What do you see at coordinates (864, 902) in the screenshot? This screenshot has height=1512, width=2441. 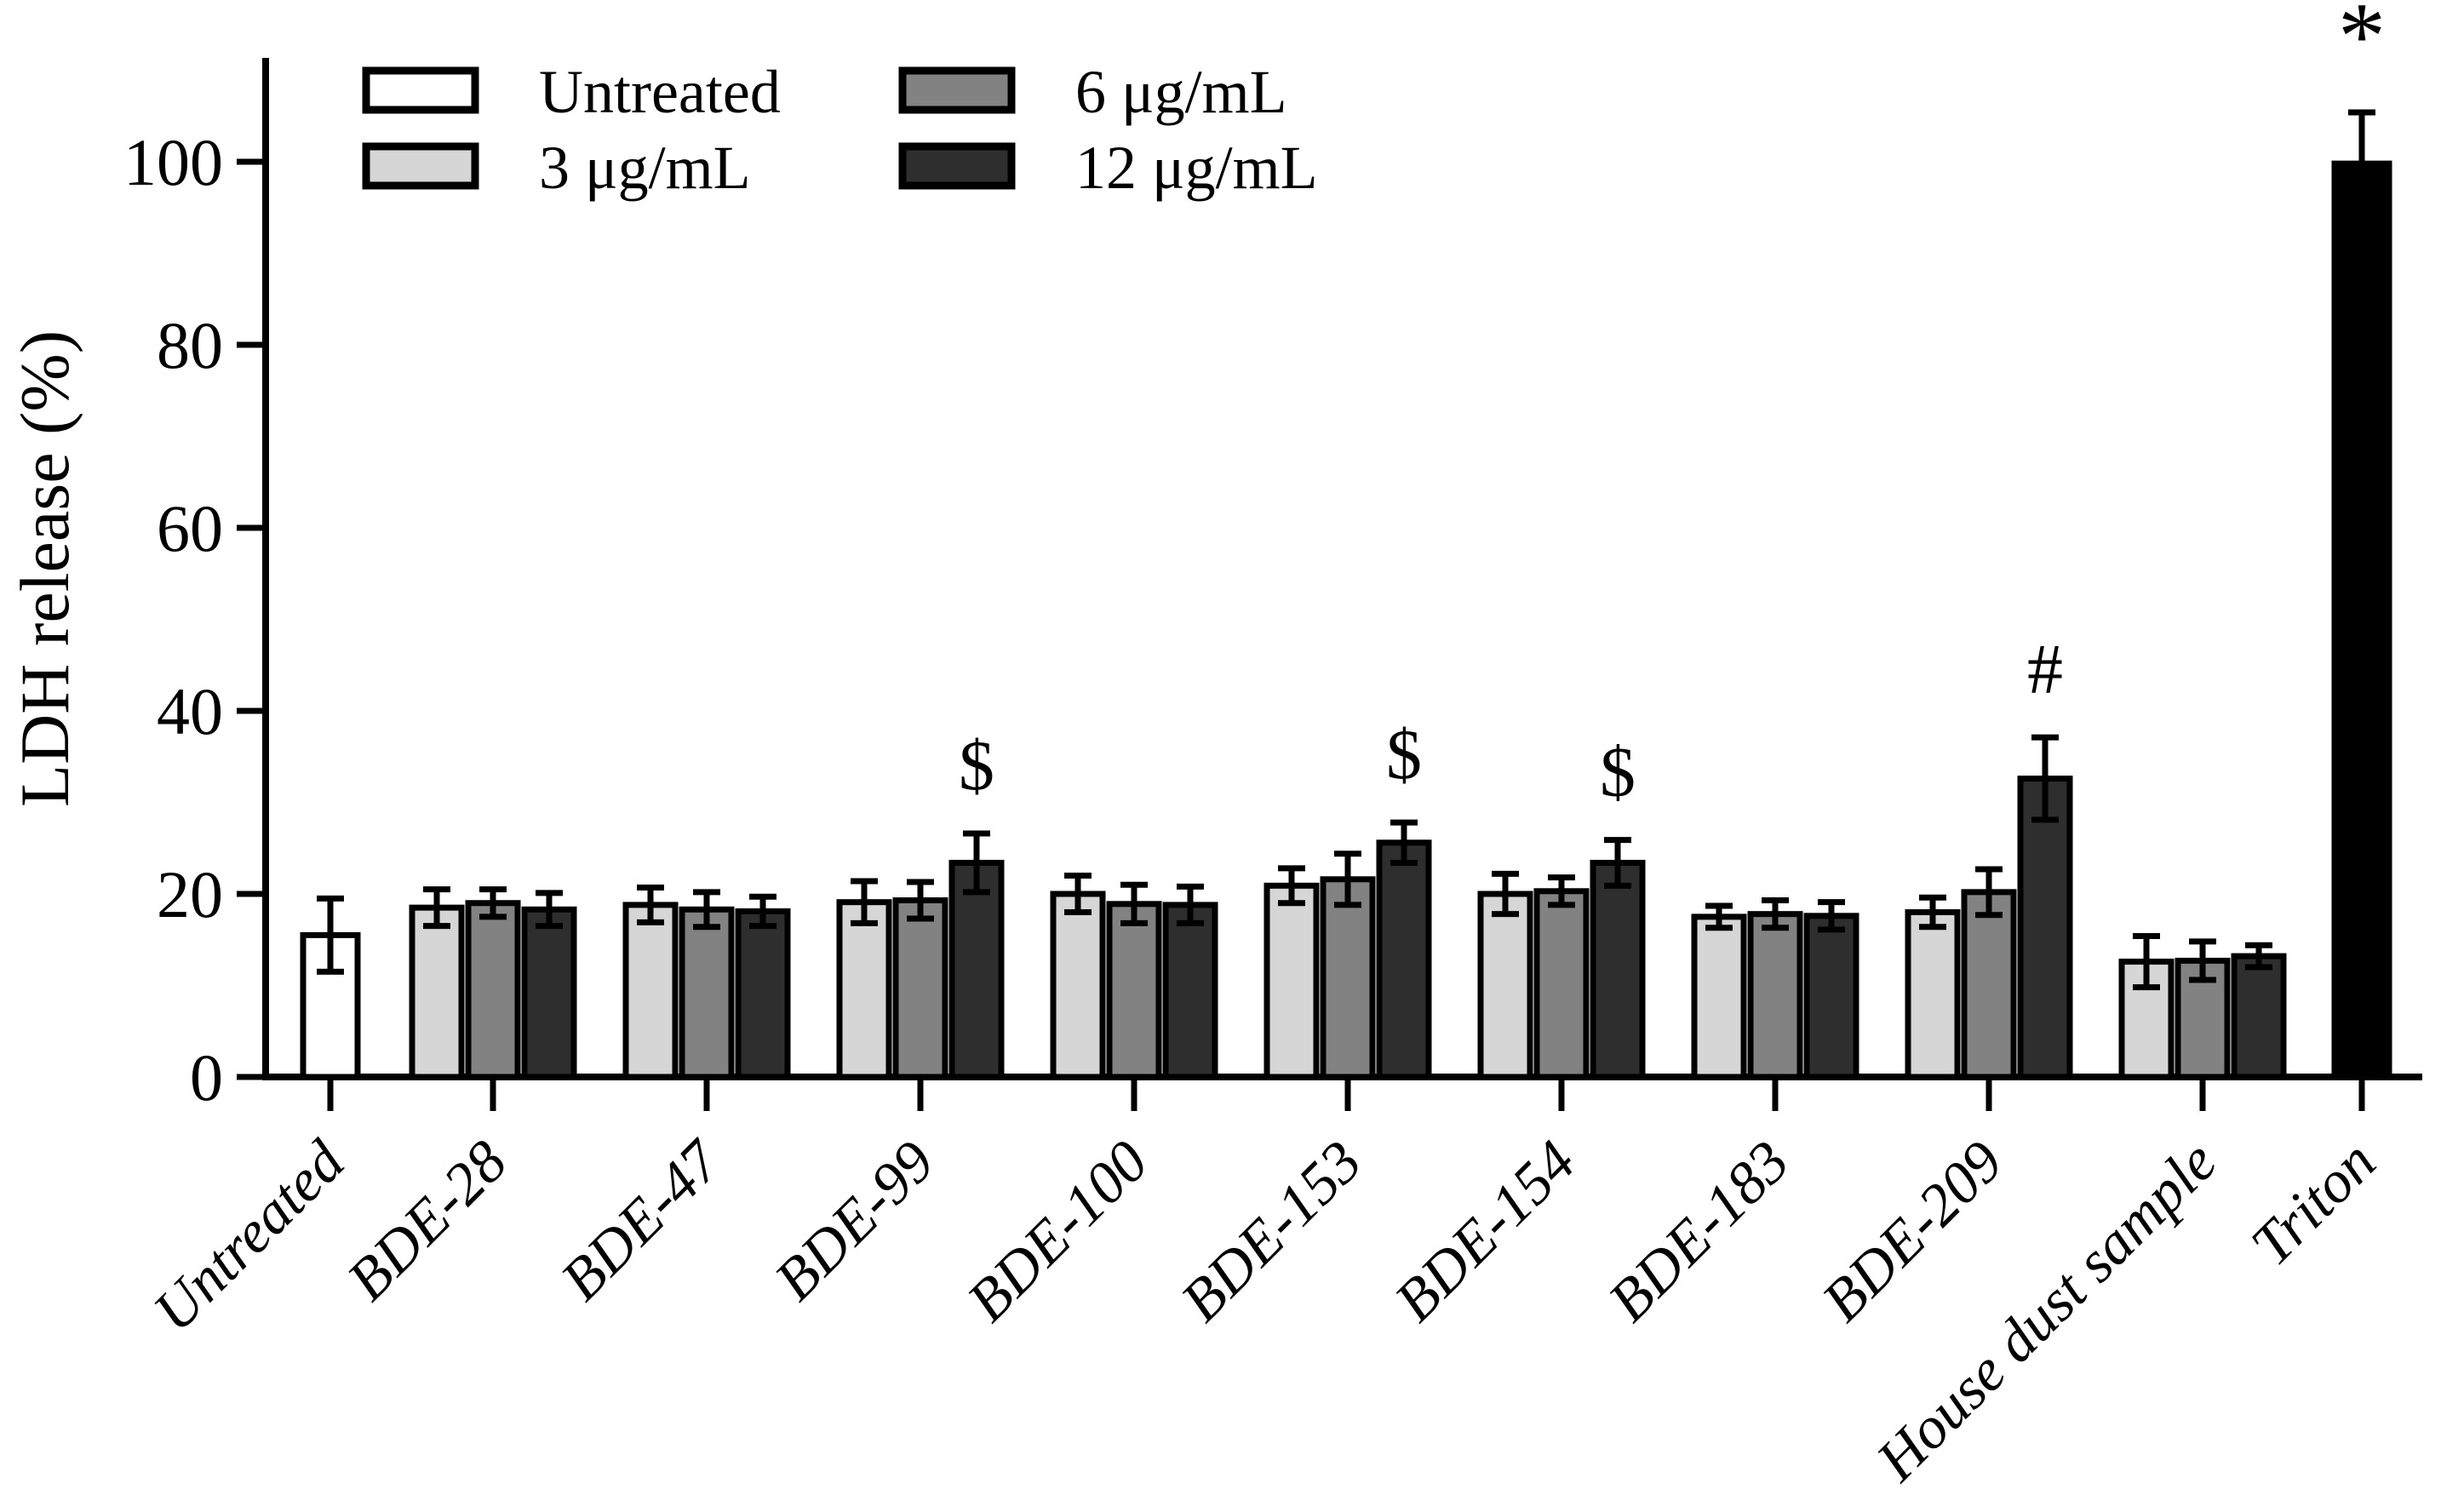 I see `error-bar-bde-99-3-g-ml` at bounding box center [864, 902].